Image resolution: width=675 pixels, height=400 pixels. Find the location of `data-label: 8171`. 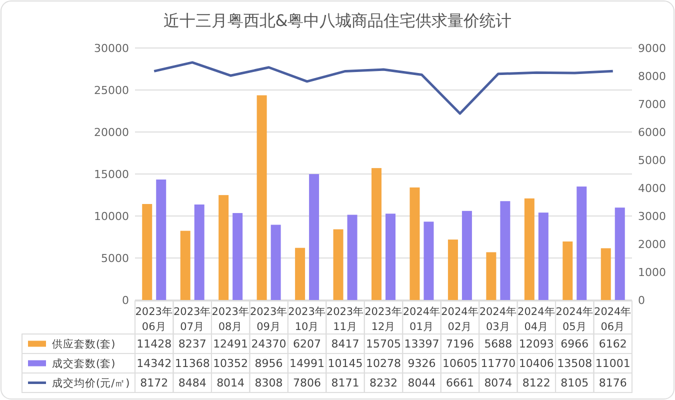

data-label: 8171 is located at coordinates (345, 383).